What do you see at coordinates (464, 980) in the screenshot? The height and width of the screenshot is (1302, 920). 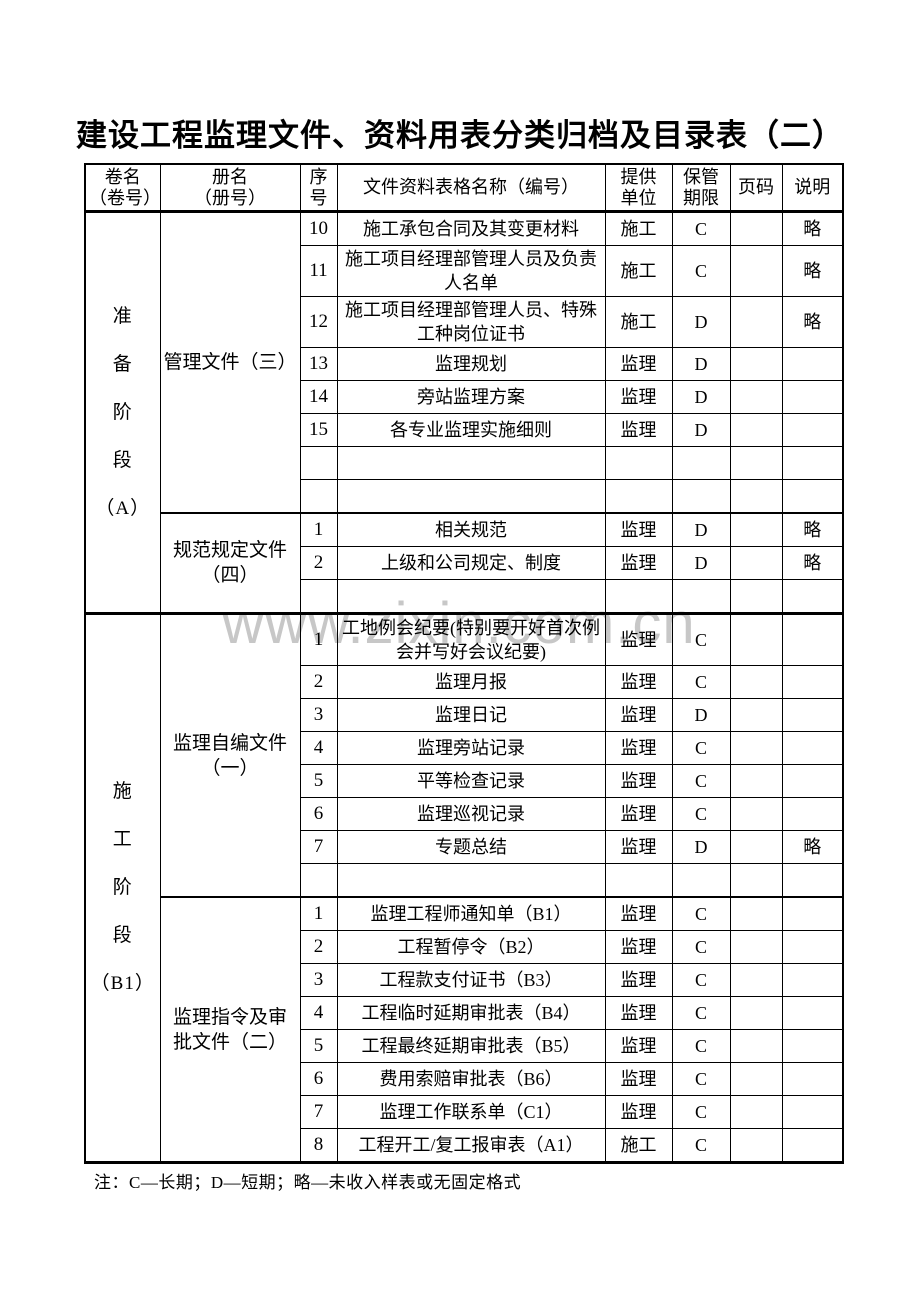 I see `table-row: 3 工程款支付证书（B3） 监理 C` at bounding box center [464, 980].